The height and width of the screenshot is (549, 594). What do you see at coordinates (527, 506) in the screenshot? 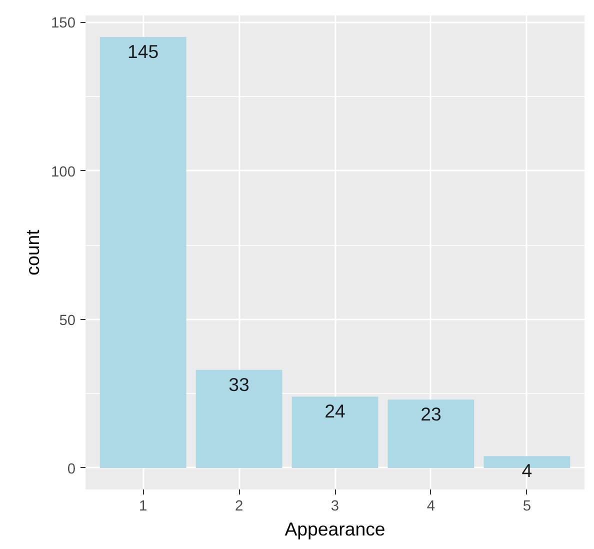
I see `x-tick-label: 5` at bounding box center [527, 506].